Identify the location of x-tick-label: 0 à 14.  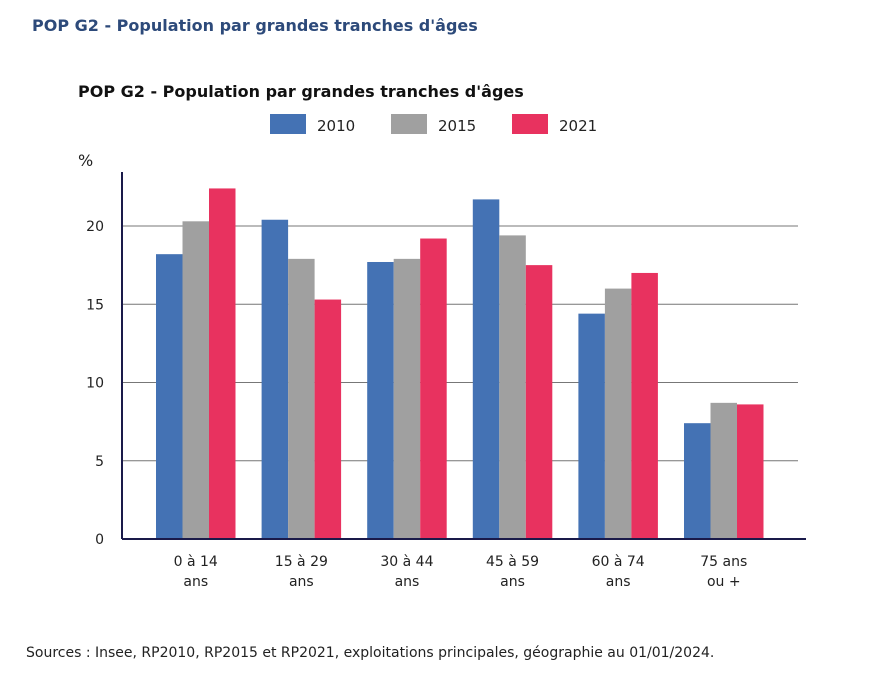
(196, 562).